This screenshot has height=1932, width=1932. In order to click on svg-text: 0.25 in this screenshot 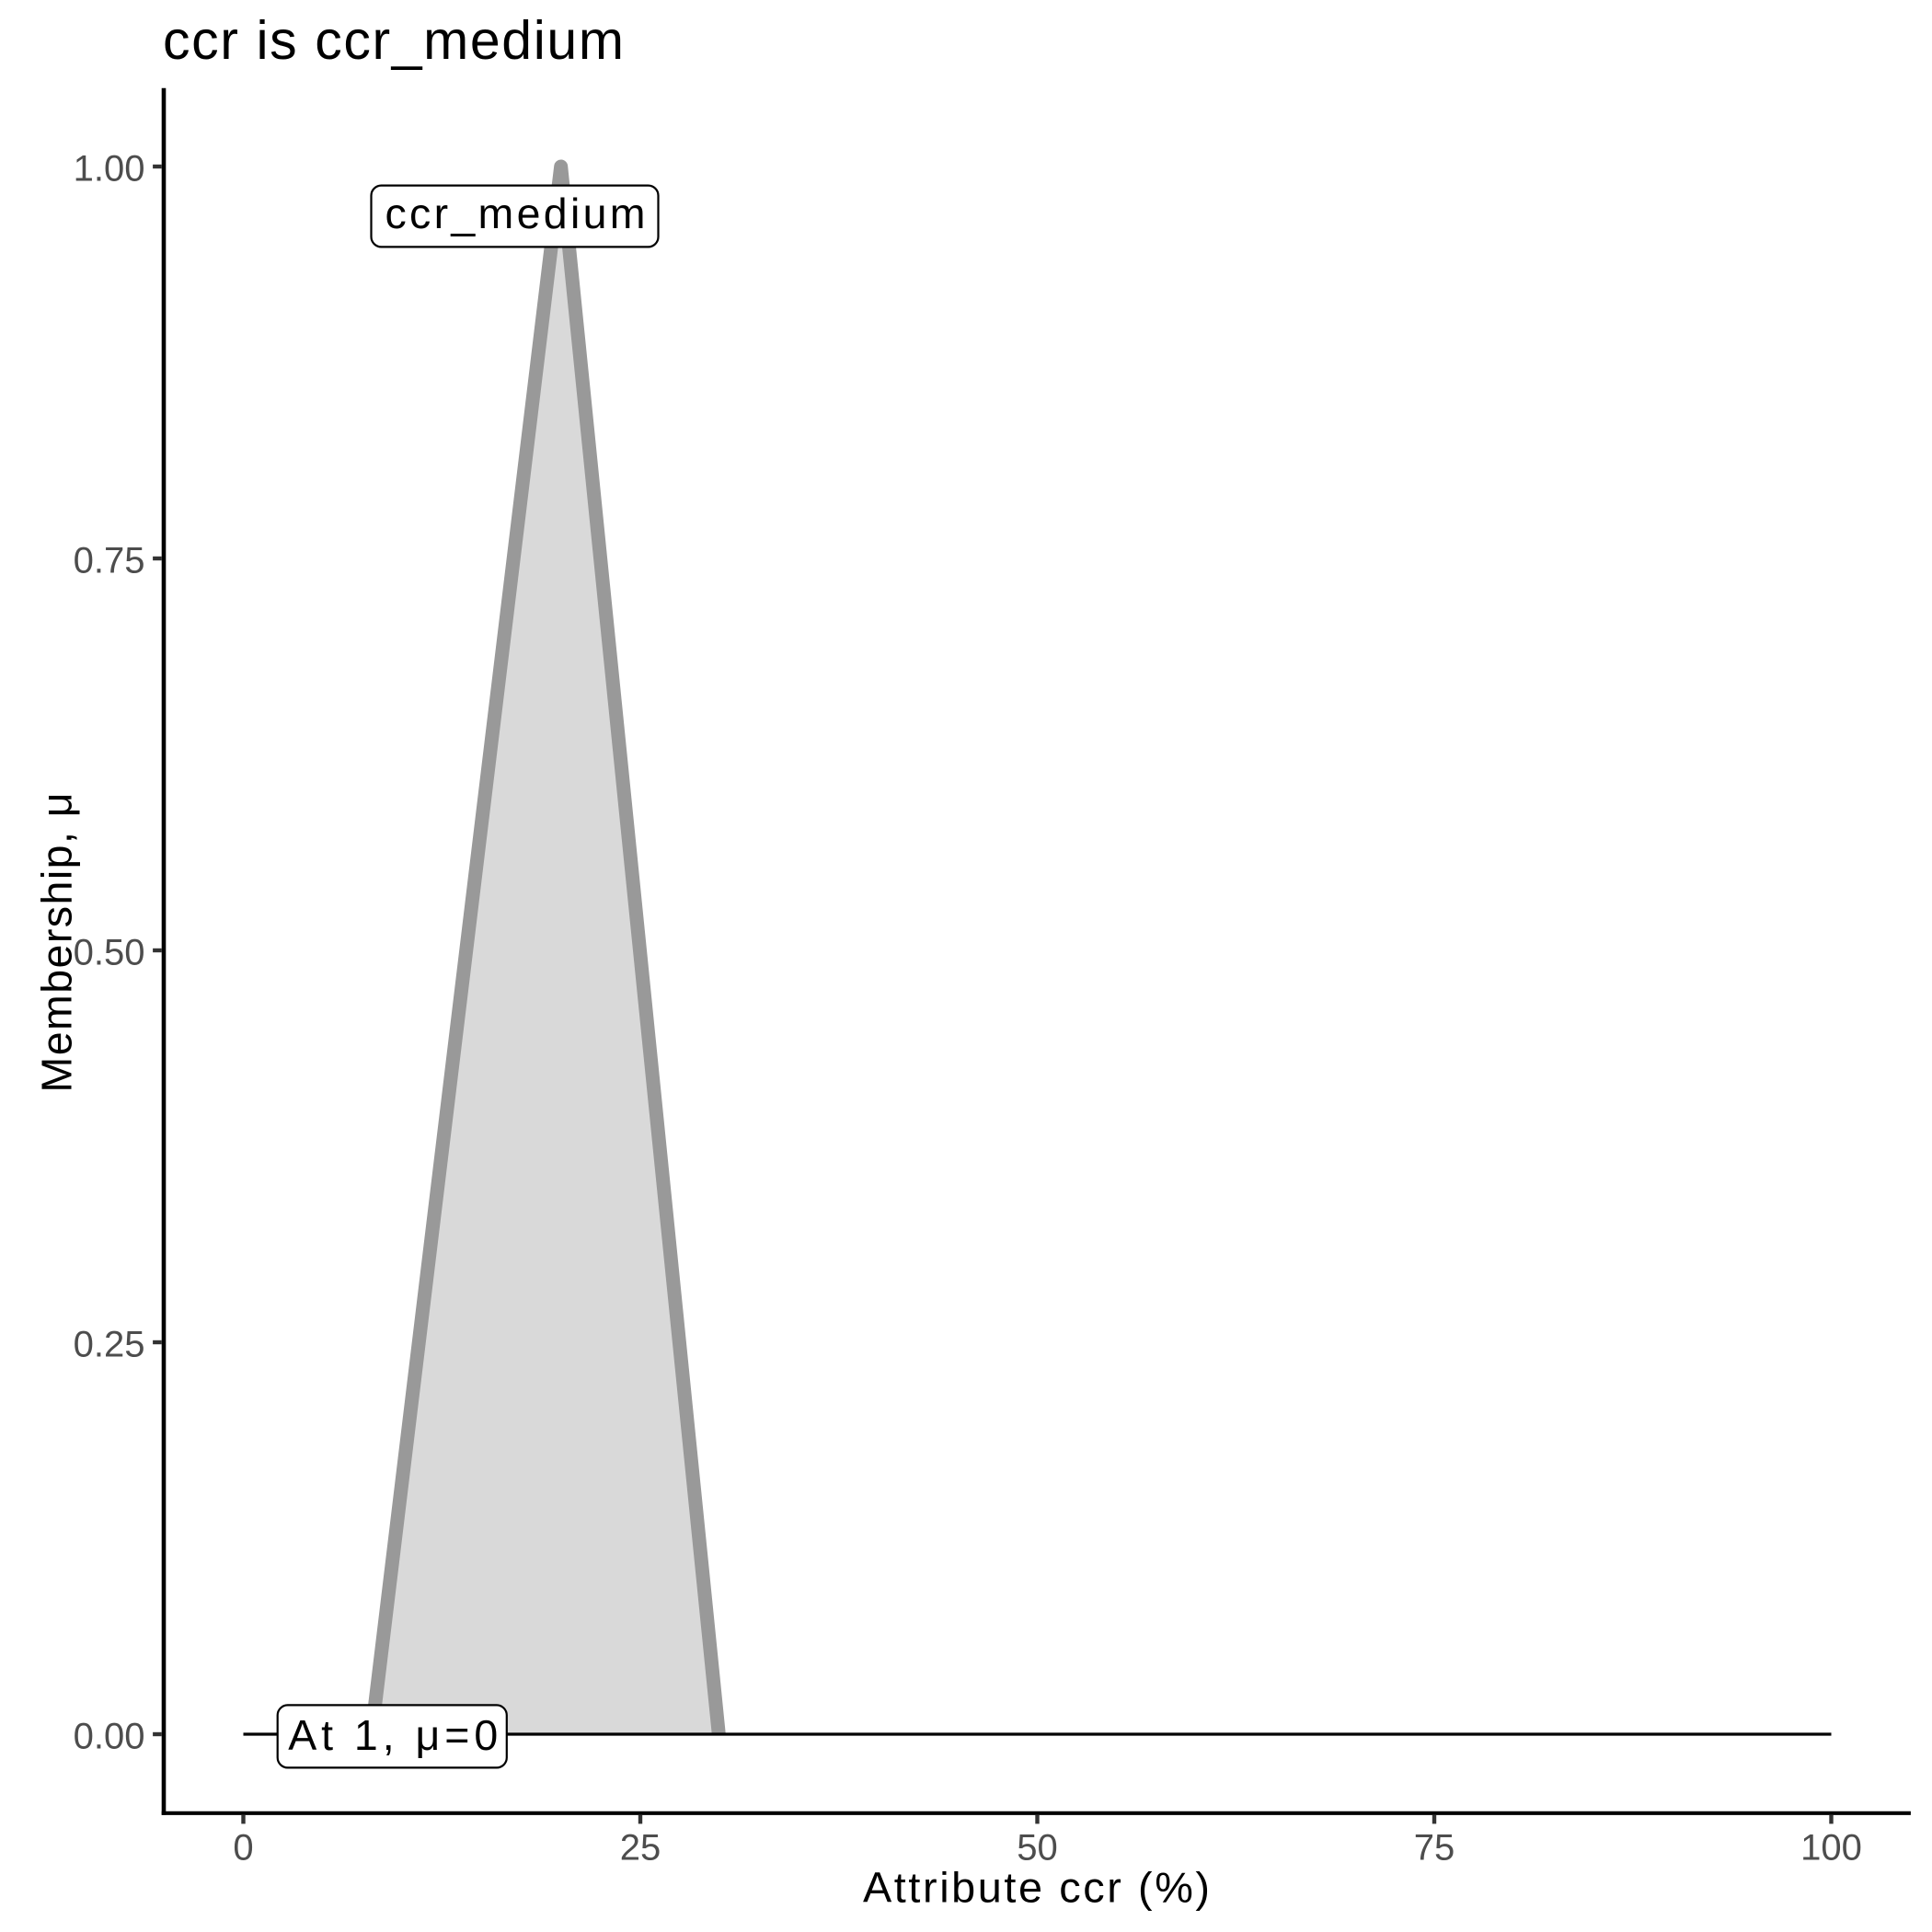, I will do `click(109, 1345)`.